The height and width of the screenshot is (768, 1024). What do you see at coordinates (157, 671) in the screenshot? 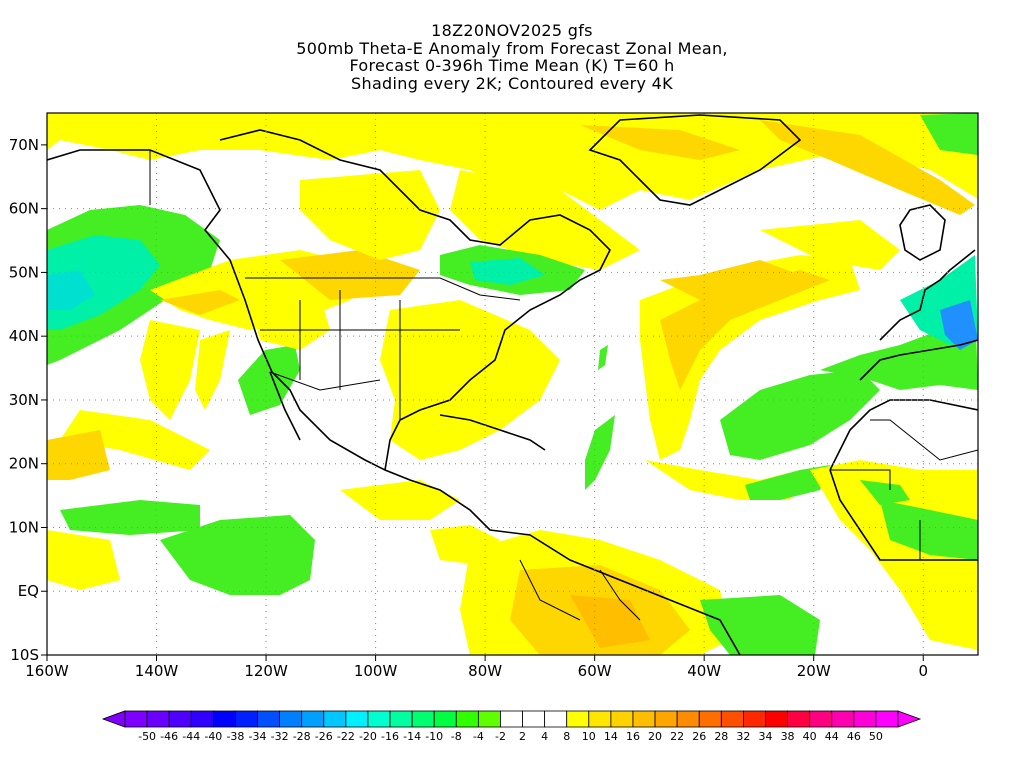
I see `lon-tick-label: 140W` at bounding box center [157, 671].